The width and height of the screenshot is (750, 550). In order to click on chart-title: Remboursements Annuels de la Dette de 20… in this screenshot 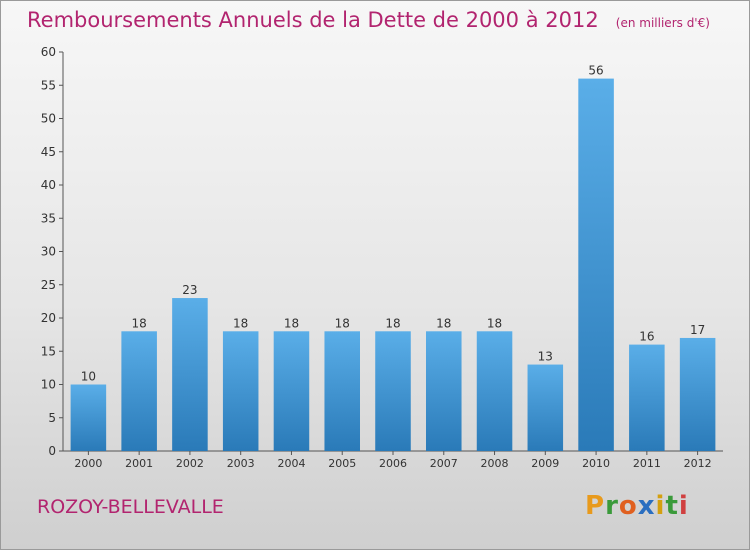, I will do `click(313, 20)`.